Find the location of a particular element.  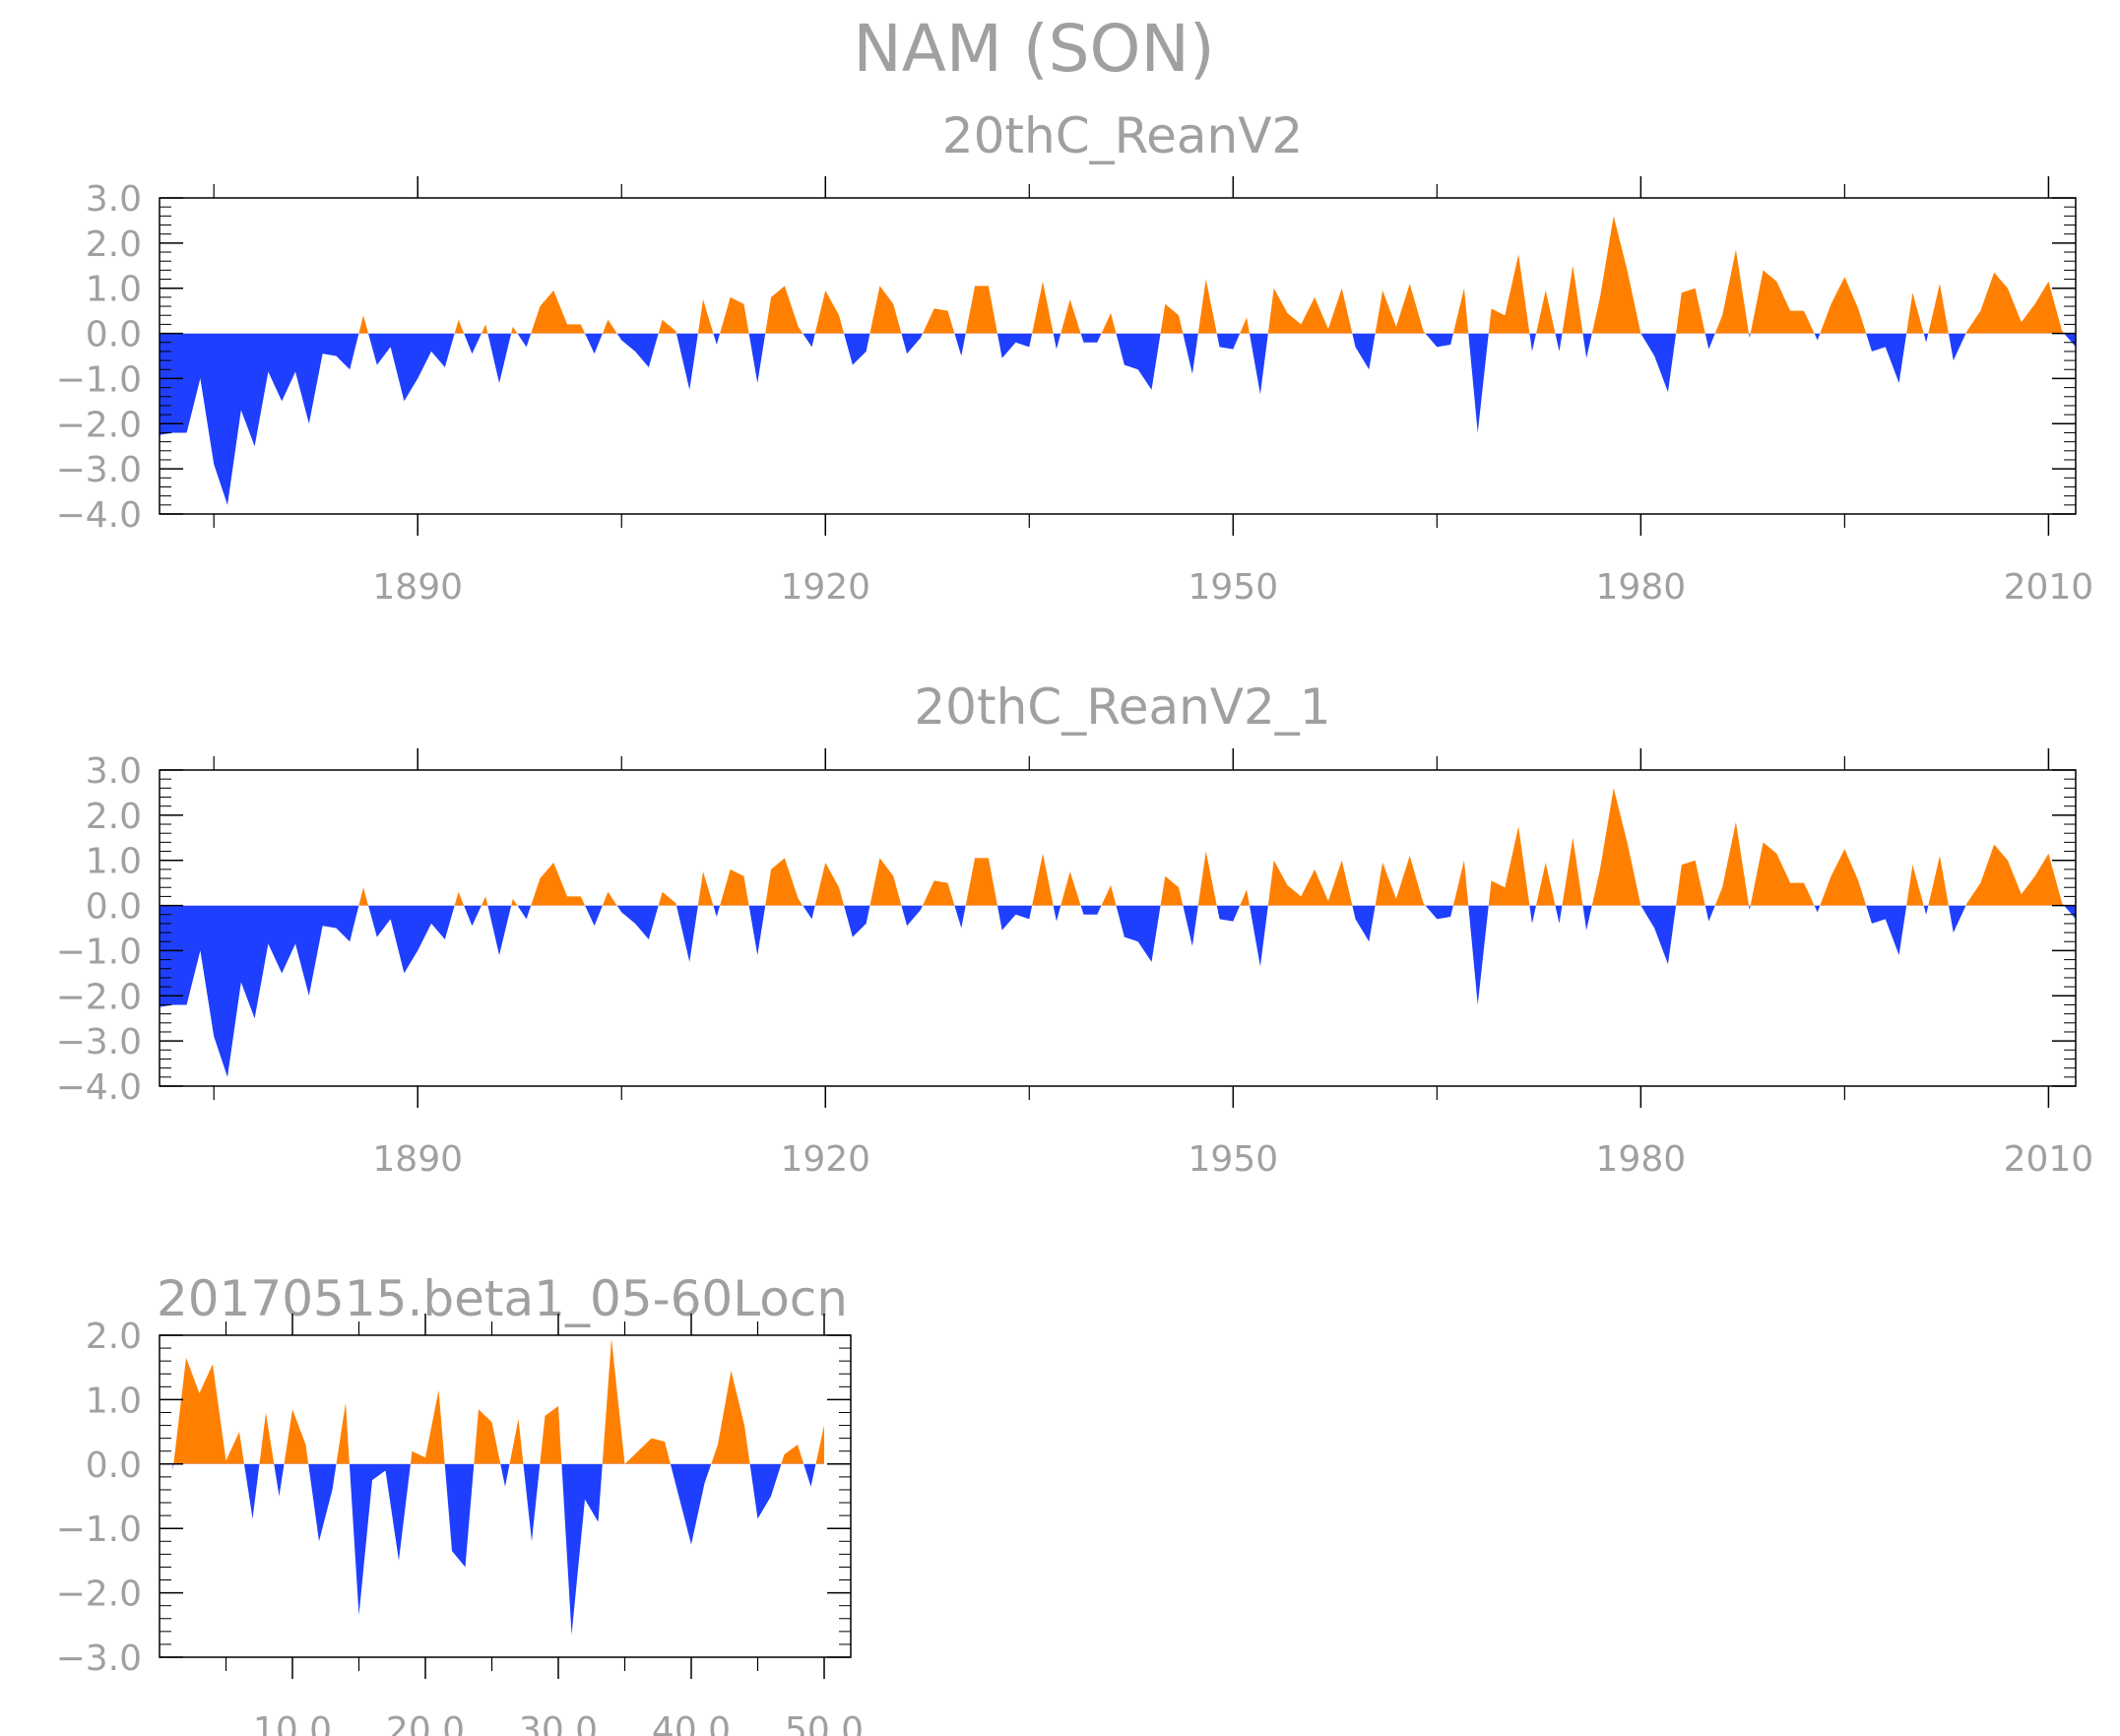

panel-title: 20170515.beta1_05-60Locn is located at coordinates (502, 1298).